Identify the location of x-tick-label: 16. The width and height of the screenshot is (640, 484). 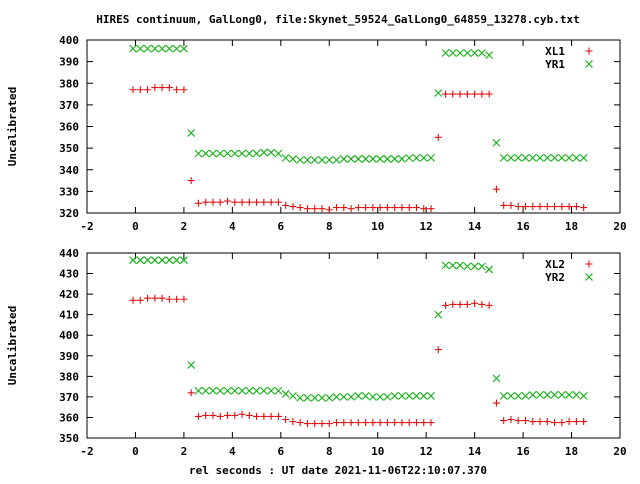
(523, 451).